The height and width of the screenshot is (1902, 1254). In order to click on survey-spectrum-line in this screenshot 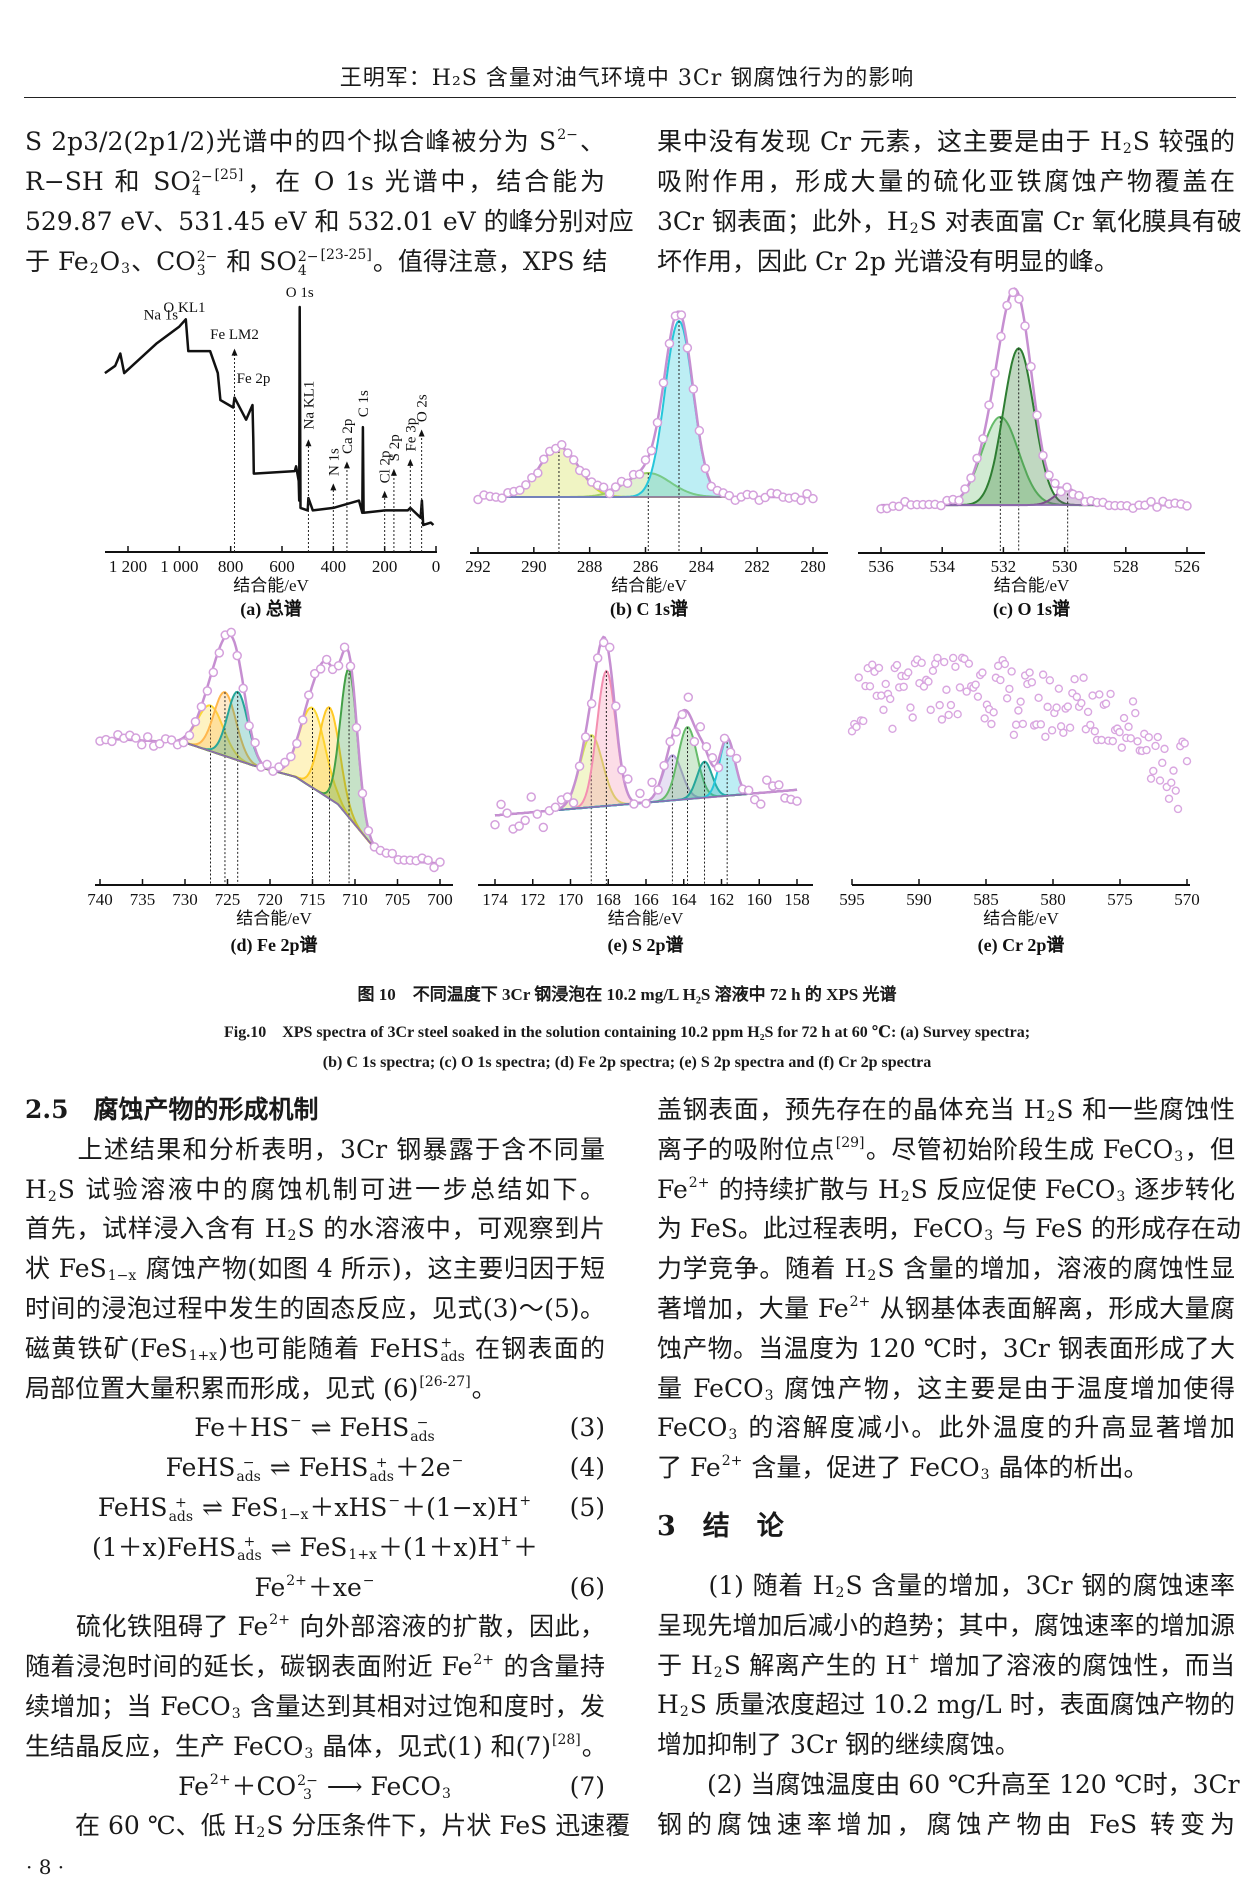, I will do `click(269, 416)`.